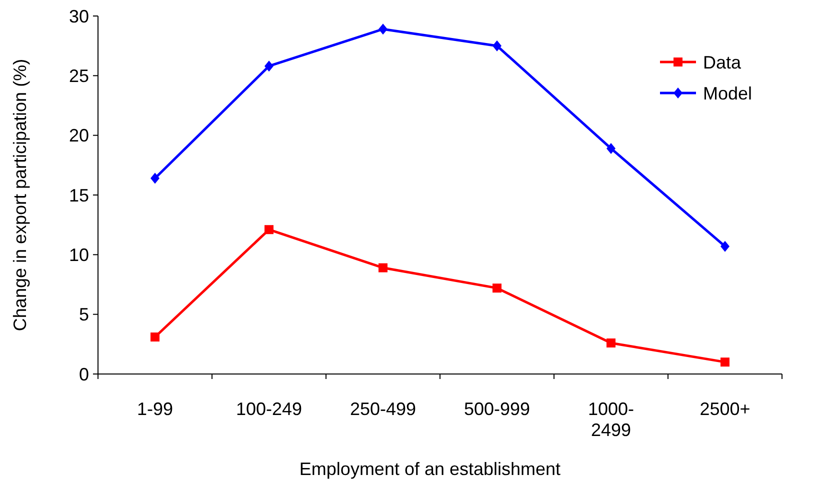 The image size is (815, 487). What do you see at coordinates (78, 16) in the screenshot?
I see `y-tick-label: 30` at bounding box center [78, 16].